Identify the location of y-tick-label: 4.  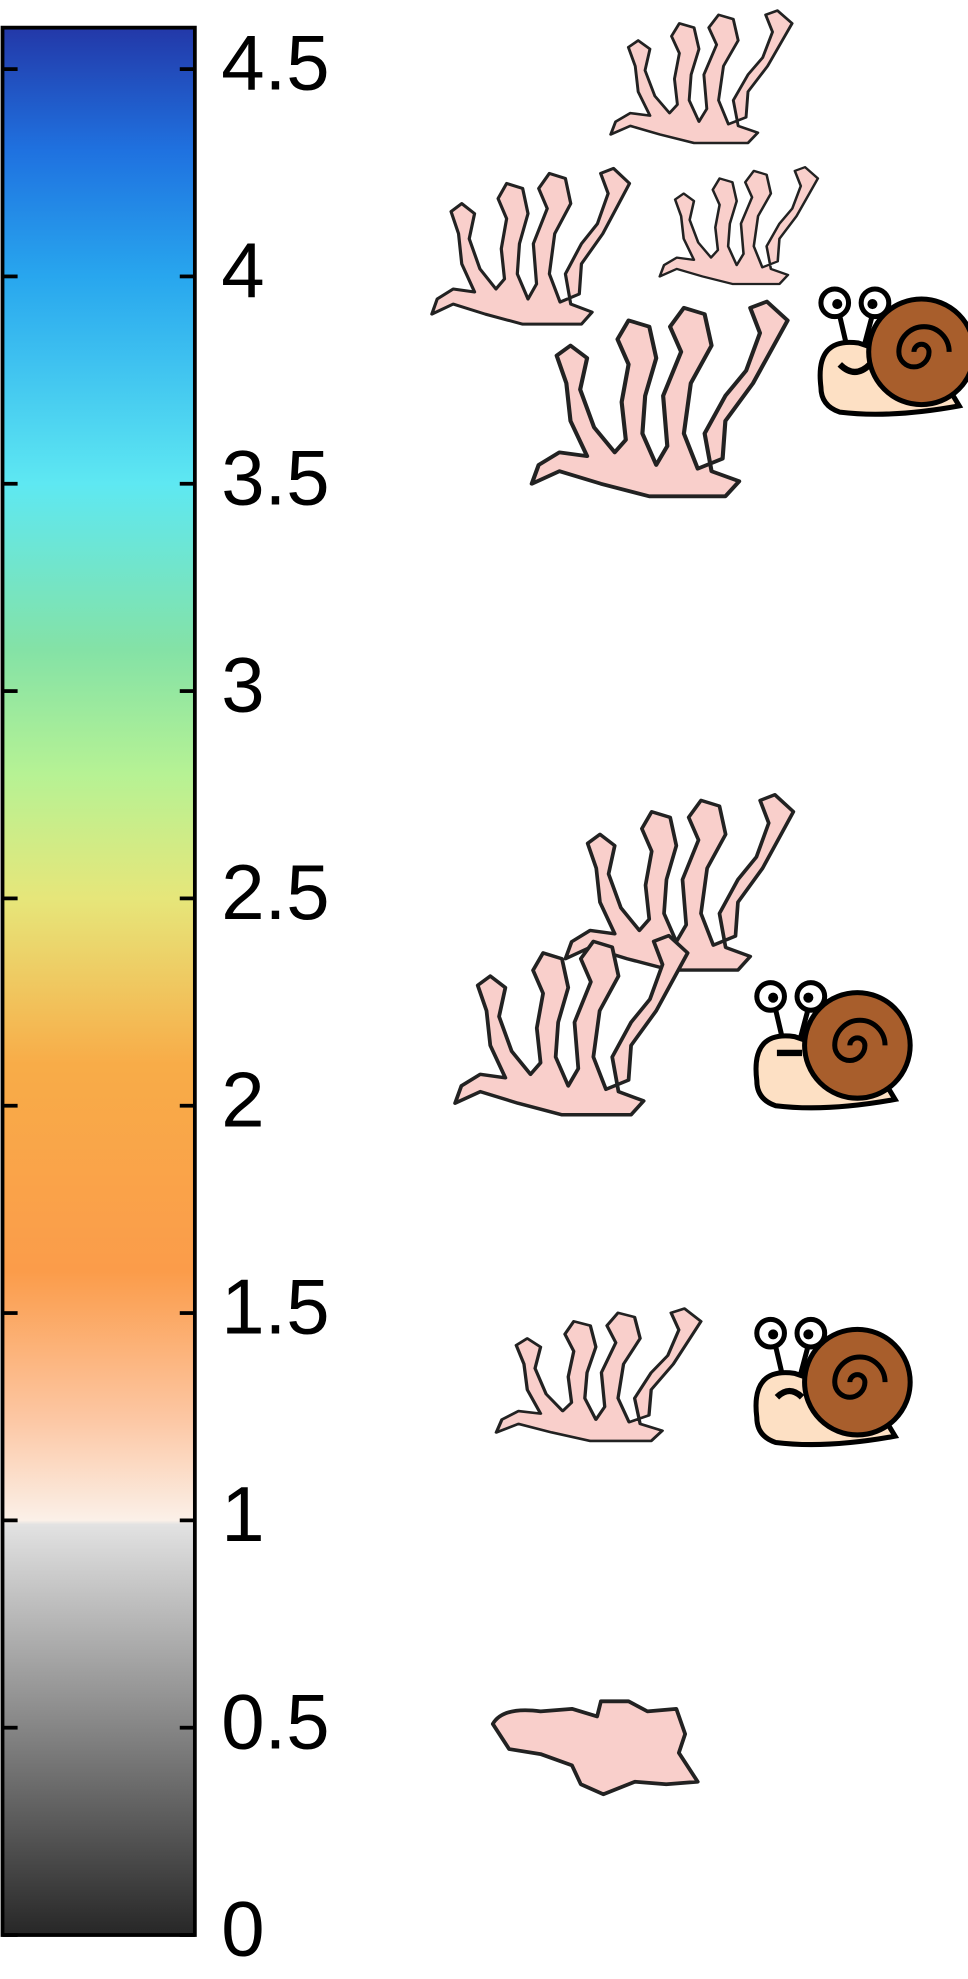
(242, 270).